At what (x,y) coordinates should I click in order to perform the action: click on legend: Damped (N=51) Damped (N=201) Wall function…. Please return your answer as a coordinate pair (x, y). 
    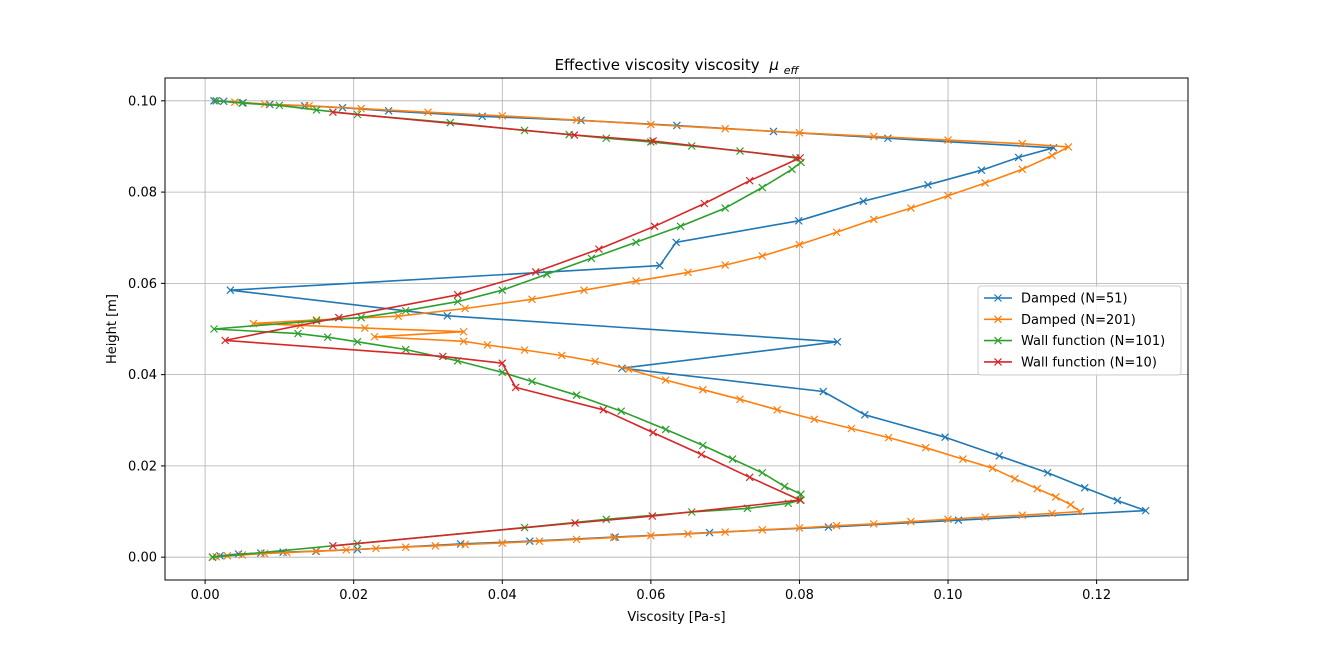
    Looking at the image, I should click on (1079, 330).